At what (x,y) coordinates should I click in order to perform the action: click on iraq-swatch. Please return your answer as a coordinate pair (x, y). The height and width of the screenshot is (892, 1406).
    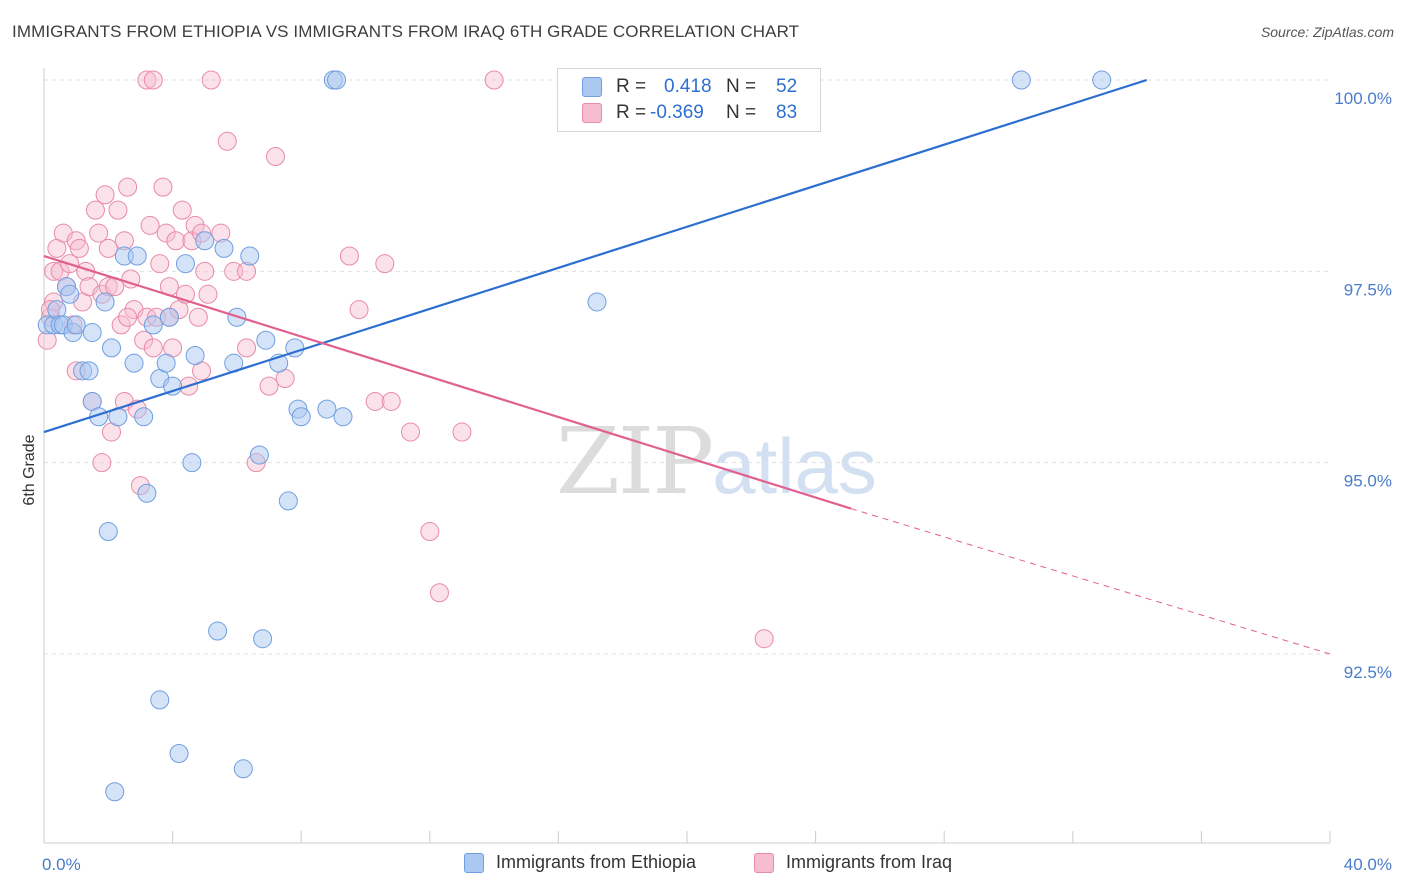
    Looking at the image, I should click on (592, 113).